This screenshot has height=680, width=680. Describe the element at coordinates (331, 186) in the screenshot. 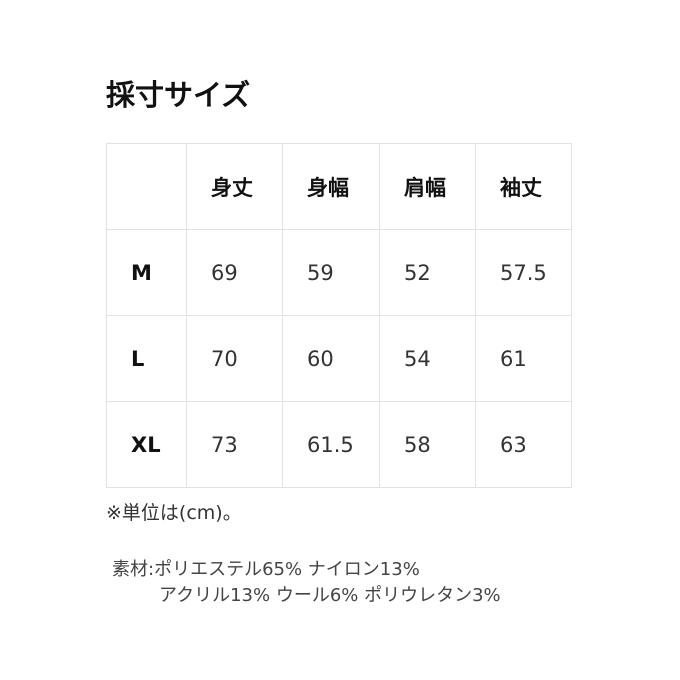

I see `header-cell: 身幅` at that location.